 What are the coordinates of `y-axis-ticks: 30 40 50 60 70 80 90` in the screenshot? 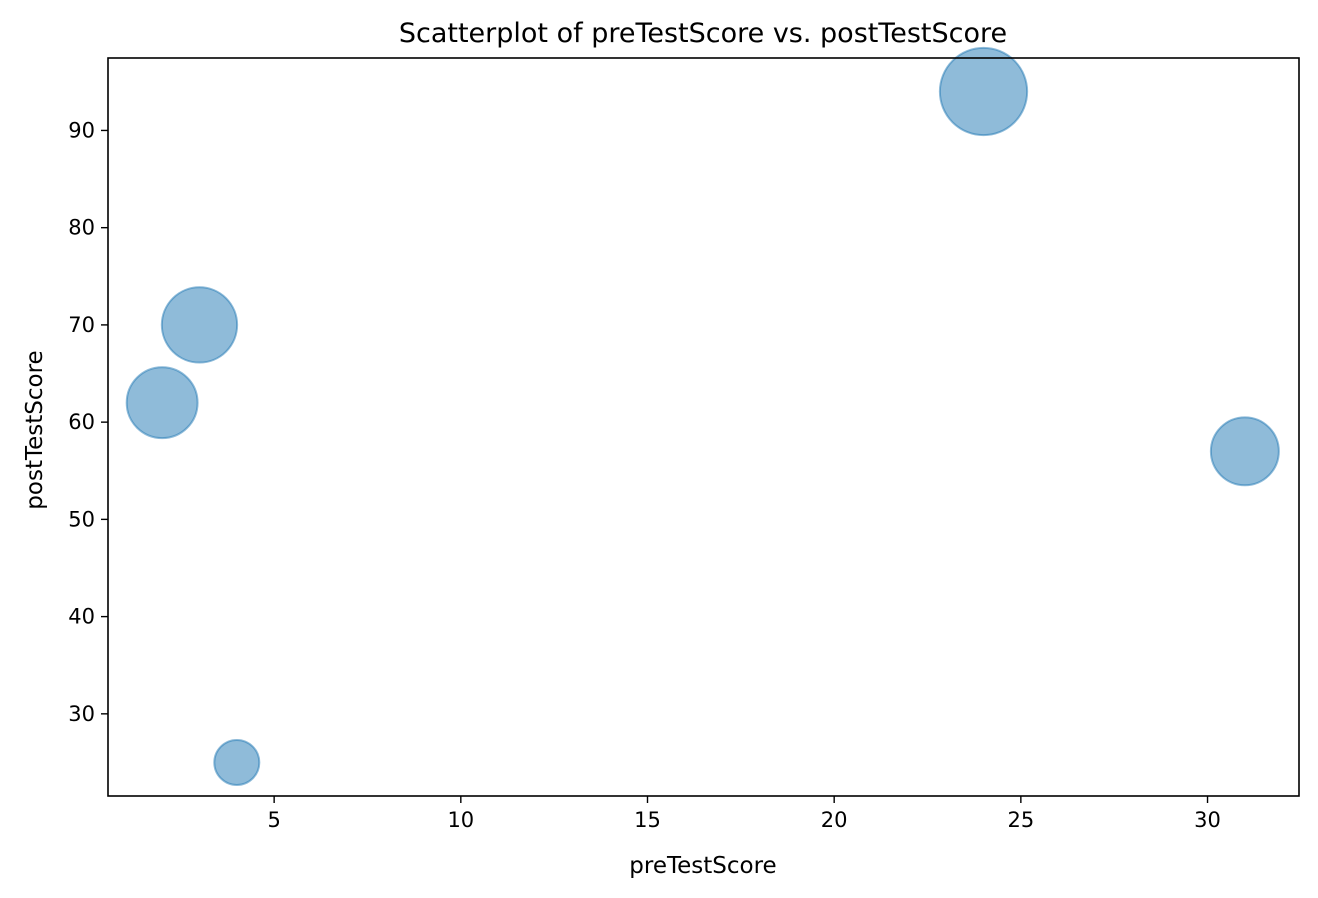 It's located at (88, 422).